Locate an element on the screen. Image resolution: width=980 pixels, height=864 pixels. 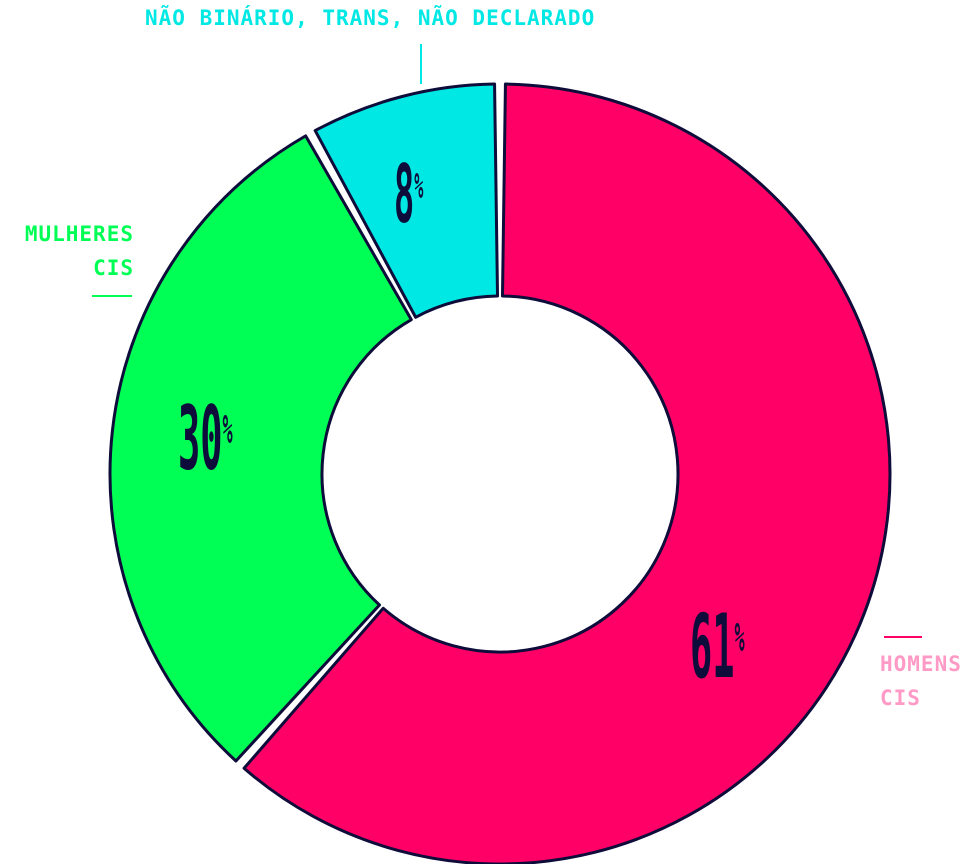
legend-homens: HOMENS CIS is located at coordinates (921, 681).